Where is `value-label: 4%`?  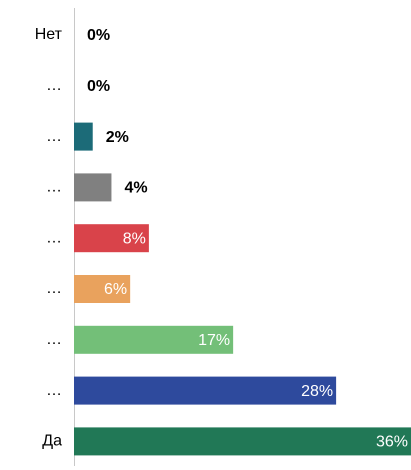
value-label: 4% is located at coordinates (135, 188).